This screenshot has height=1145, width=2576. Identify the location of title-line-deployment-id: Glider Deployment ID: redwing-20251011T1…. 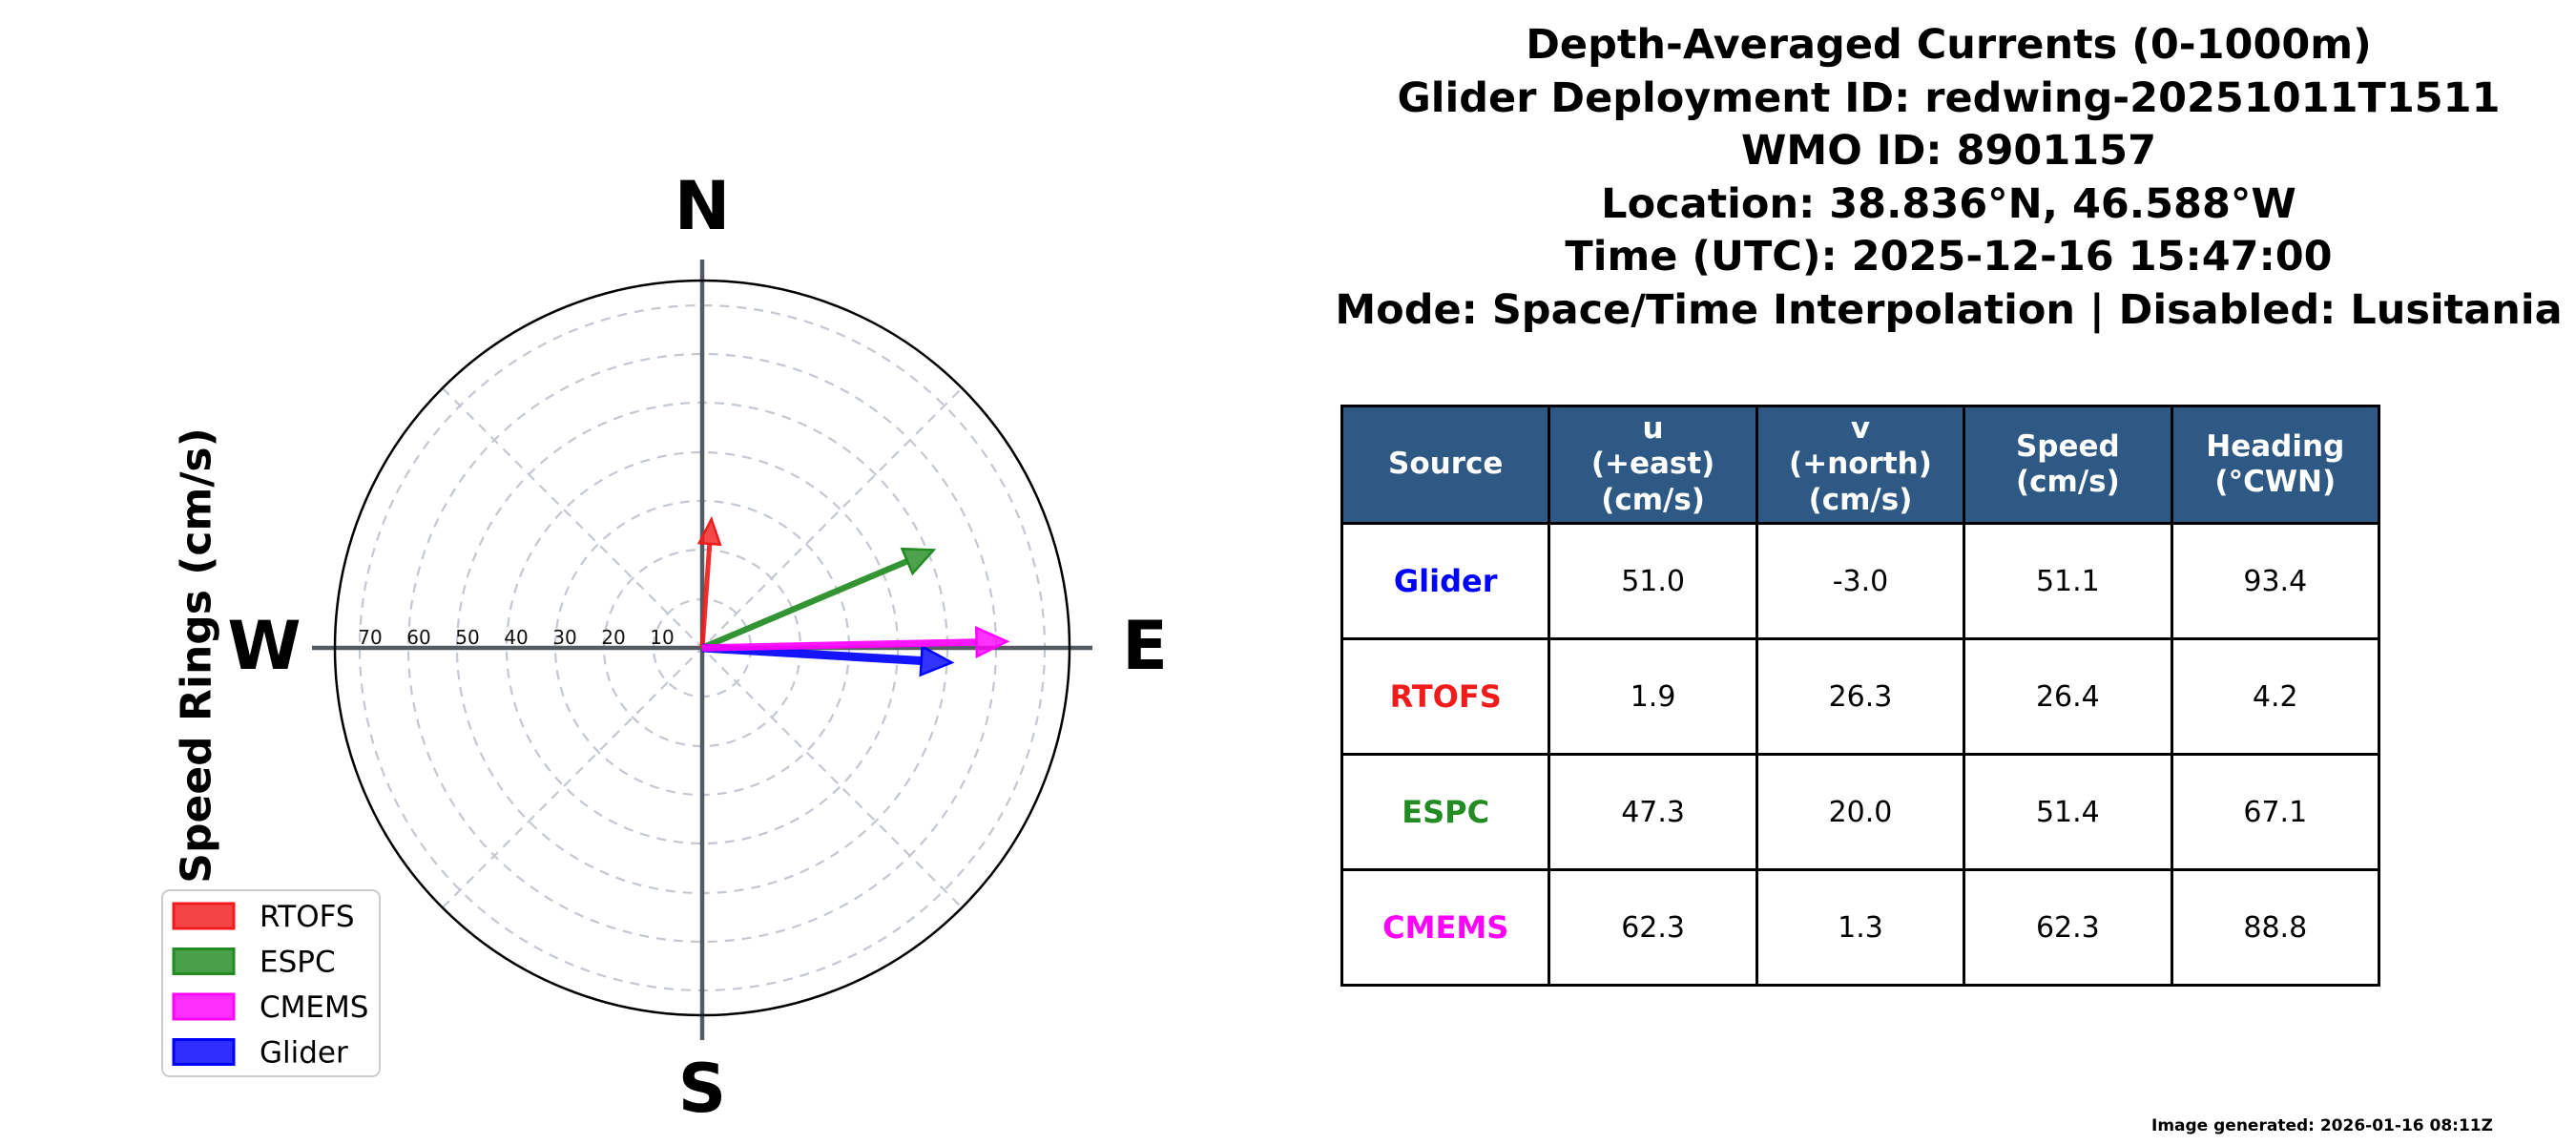
(1949, 97).